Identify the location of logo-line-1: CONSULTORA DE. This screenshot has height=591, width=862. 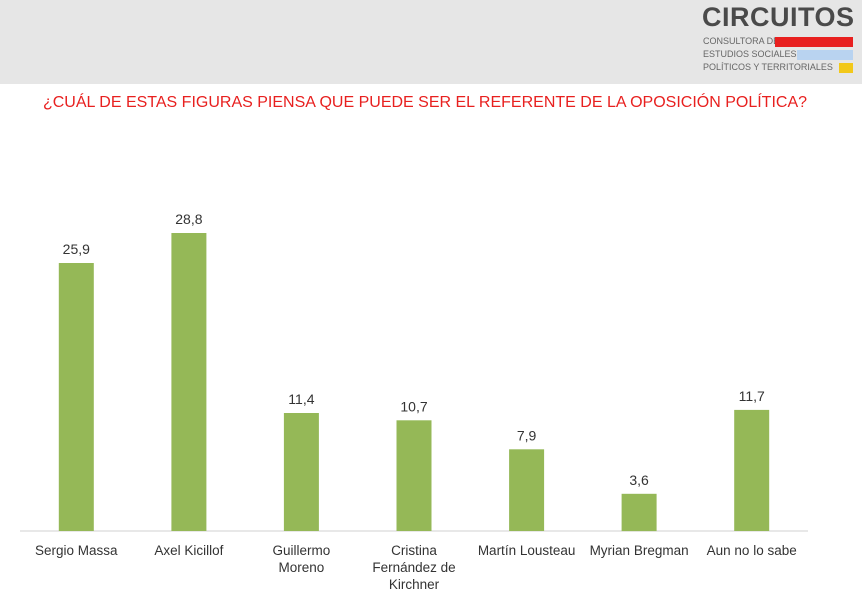
(741, 41).